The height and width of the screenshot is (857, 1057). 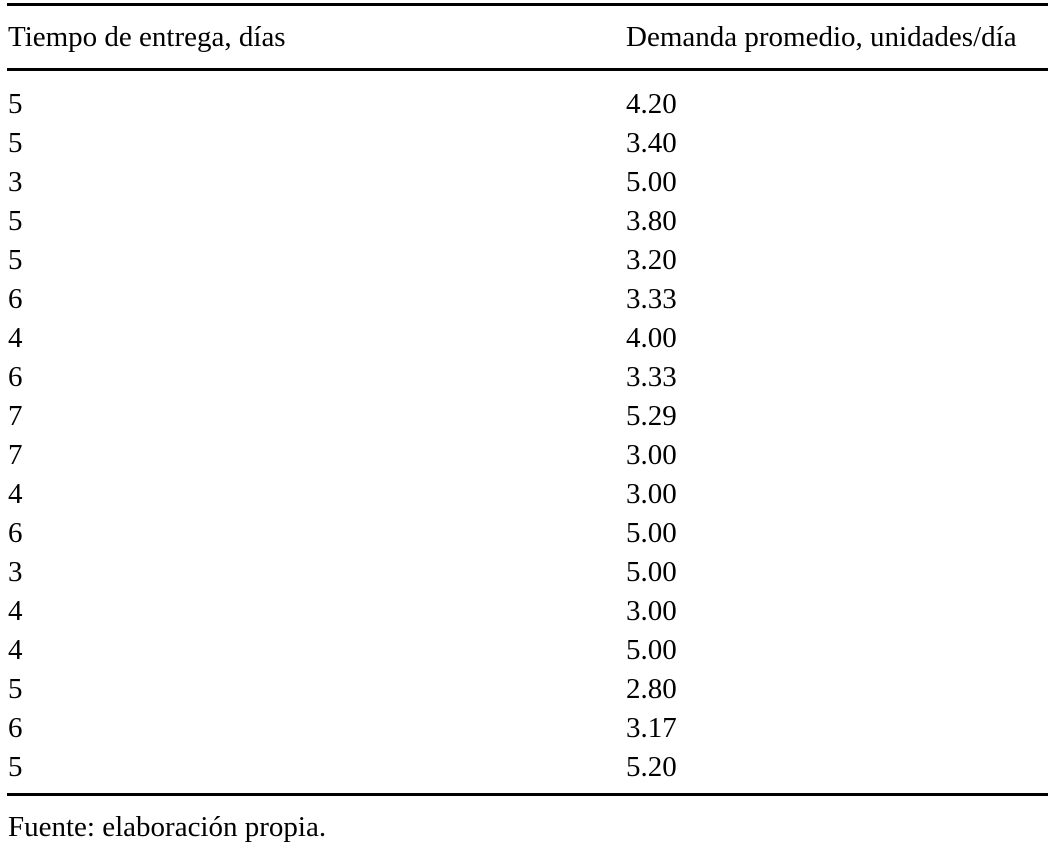 I want to click on column-header-average-demand: Demanda promedio, unidades/día, so click(x=837, y=37).